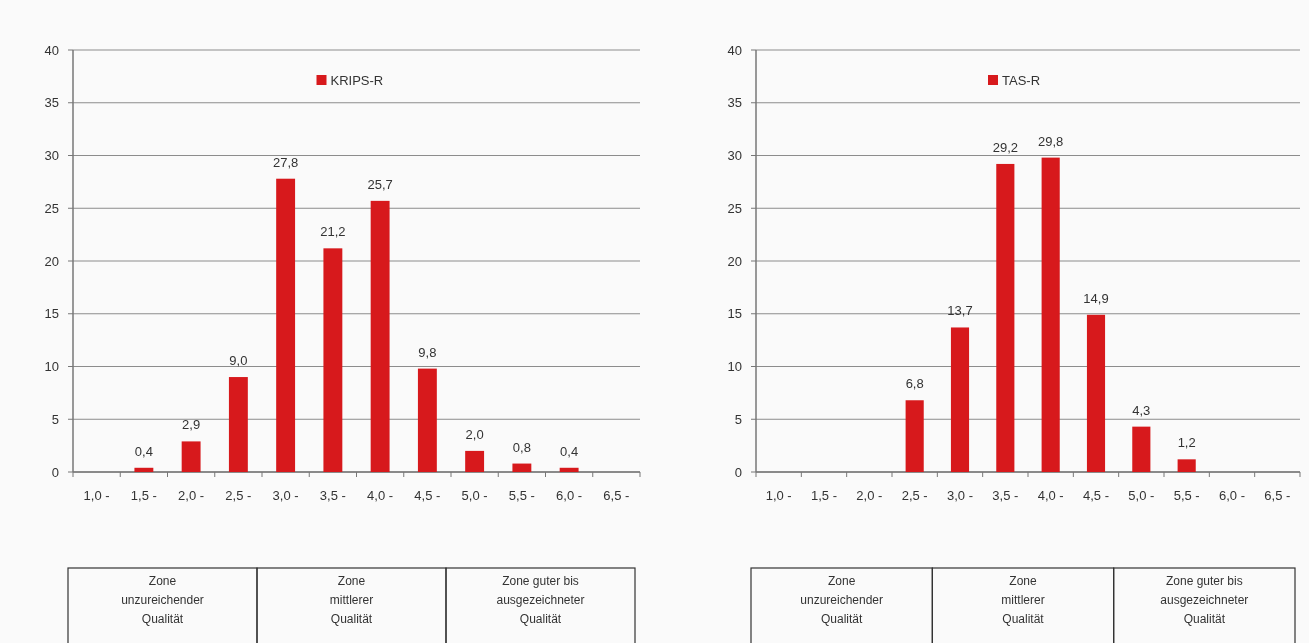 The image size is (1309, 643). Describe the element at coordinates (474, 434) in the screenshot. I see `data-label: 2,0` at that location.